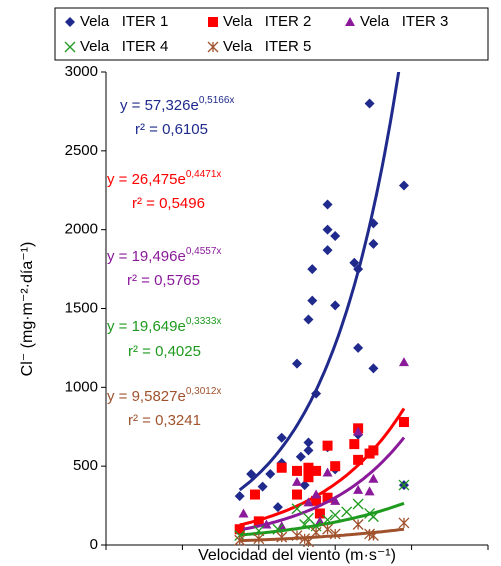  I want to click on trend-equation: y = 26,475e0,4471x, so click(164, 178).